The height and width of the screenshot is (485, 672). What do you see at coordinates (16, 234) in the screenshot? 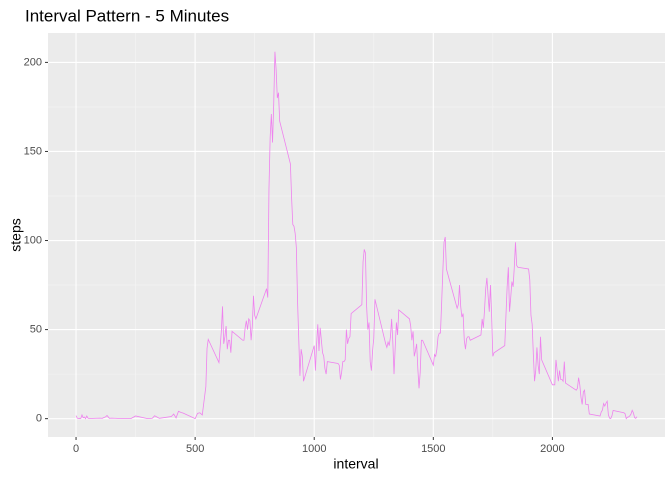
I see `y-axis-label: steps` at bounding box center [16, 234].